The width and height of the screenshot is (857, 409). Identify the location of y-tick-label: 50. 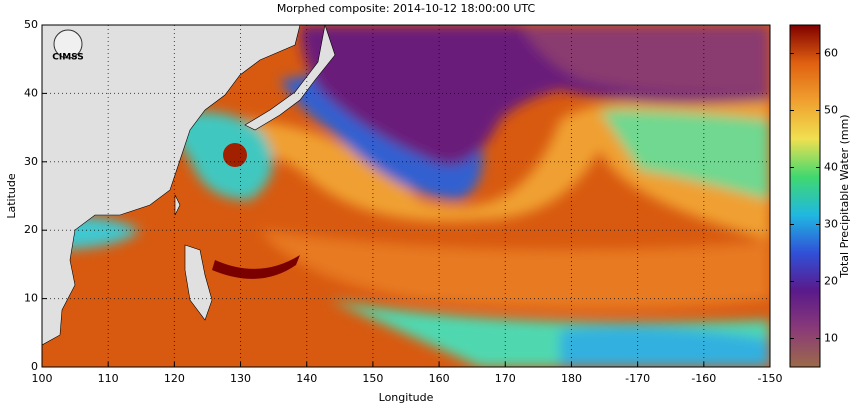
(31, 24).